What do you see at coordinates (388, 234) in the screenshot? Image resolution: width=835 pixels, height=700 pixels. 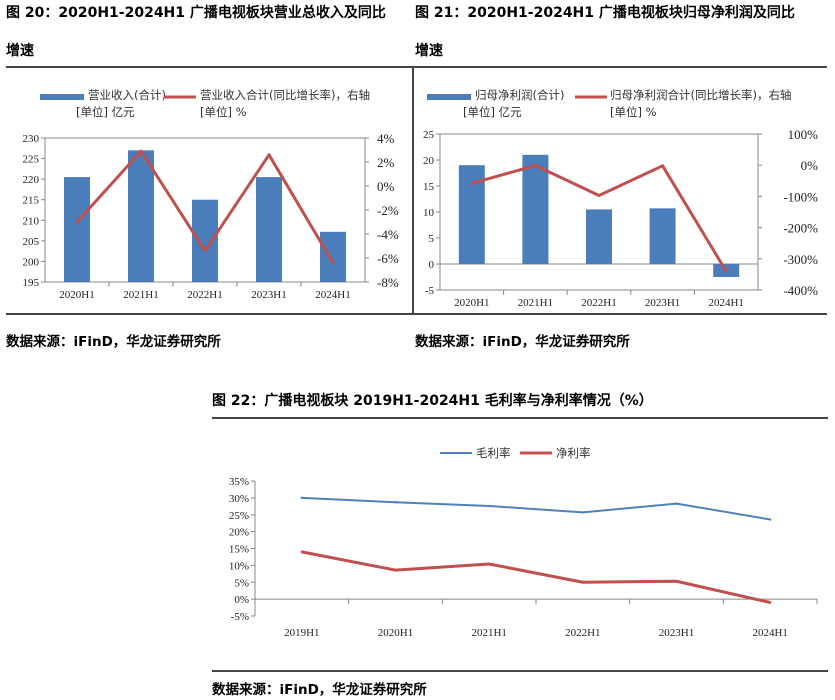 I see `right-tick-label: -4%` at bounding box center [388, 234].